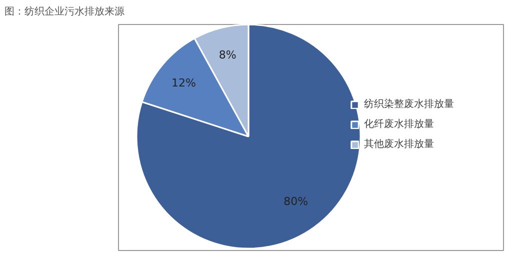 Image resolution: width=505 pixels, height=261 pixels. Describe the element at coordinates (184, 83) in the screenshot. I see `data-label: 12%` at that location.